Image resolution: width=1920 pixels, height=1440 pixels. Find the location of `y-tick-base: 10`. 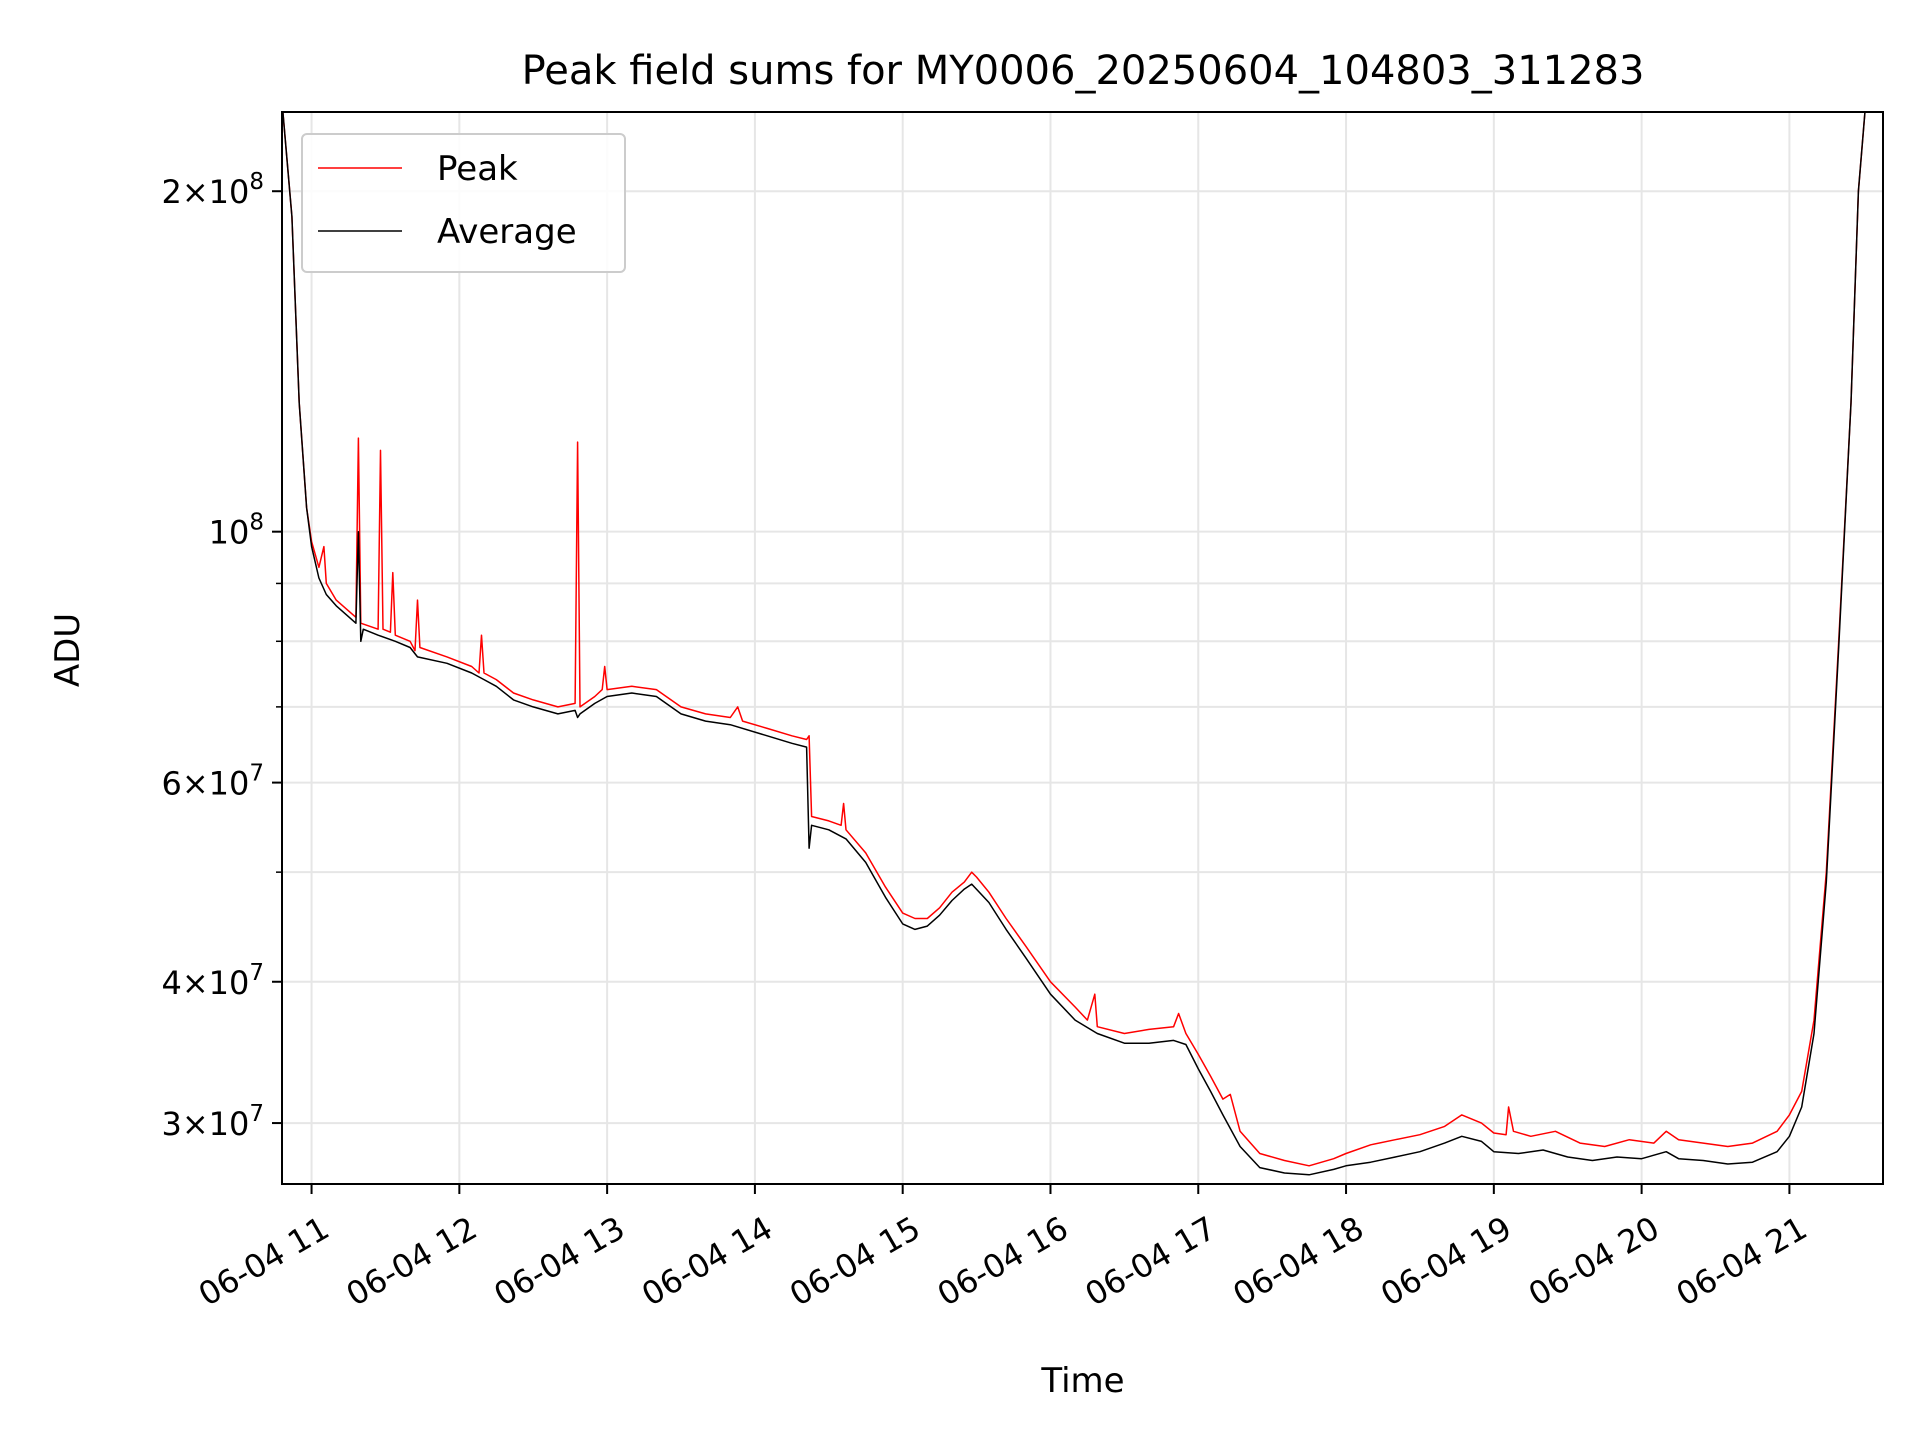

y-tick-base: 10 is located at coordinates (229, 533).